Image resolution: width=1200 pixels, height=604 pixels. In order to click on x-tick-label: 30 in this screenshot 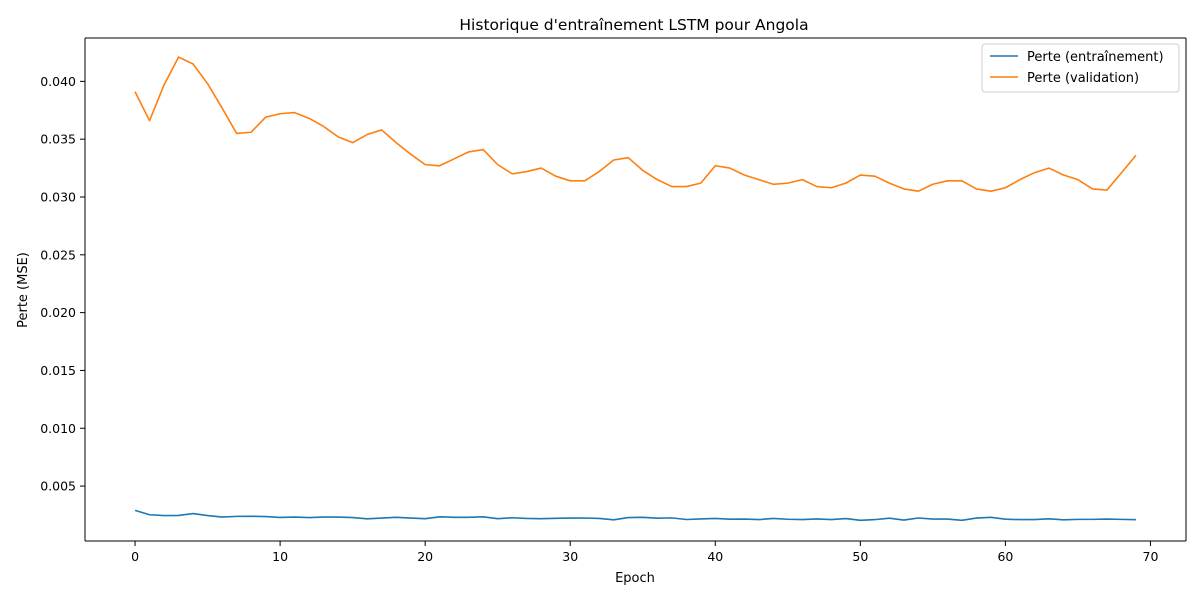, I will do `click(570, 556)`.